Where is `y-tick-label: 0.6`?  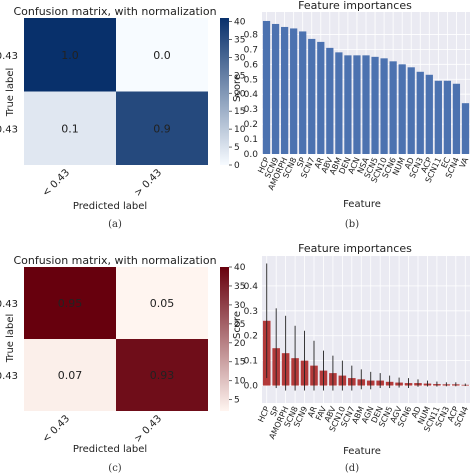 y-tick-label: 0.6 is located at coordinates (251, 65).